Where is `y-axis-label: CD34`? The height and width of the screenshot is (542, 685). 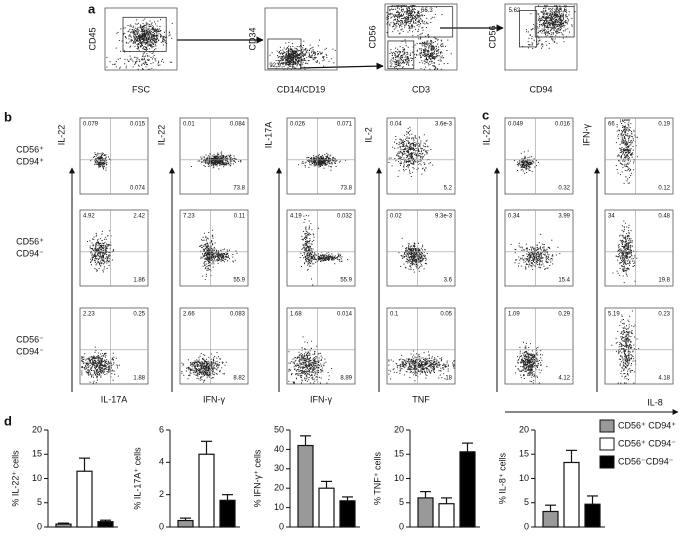
y-axis-label: CD34 is located at coordinates (252, 38).